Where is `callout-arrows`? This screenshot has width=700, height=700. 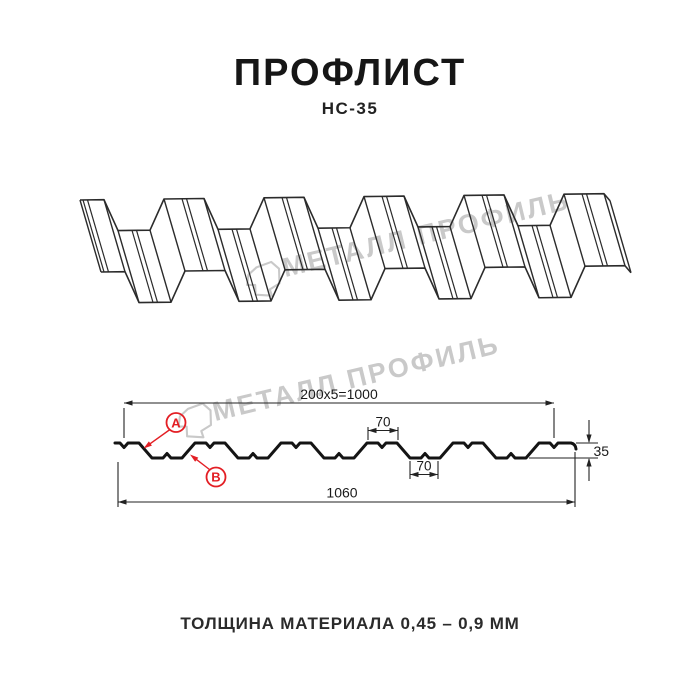
callout-arrows is located at coordinates (185, 450).